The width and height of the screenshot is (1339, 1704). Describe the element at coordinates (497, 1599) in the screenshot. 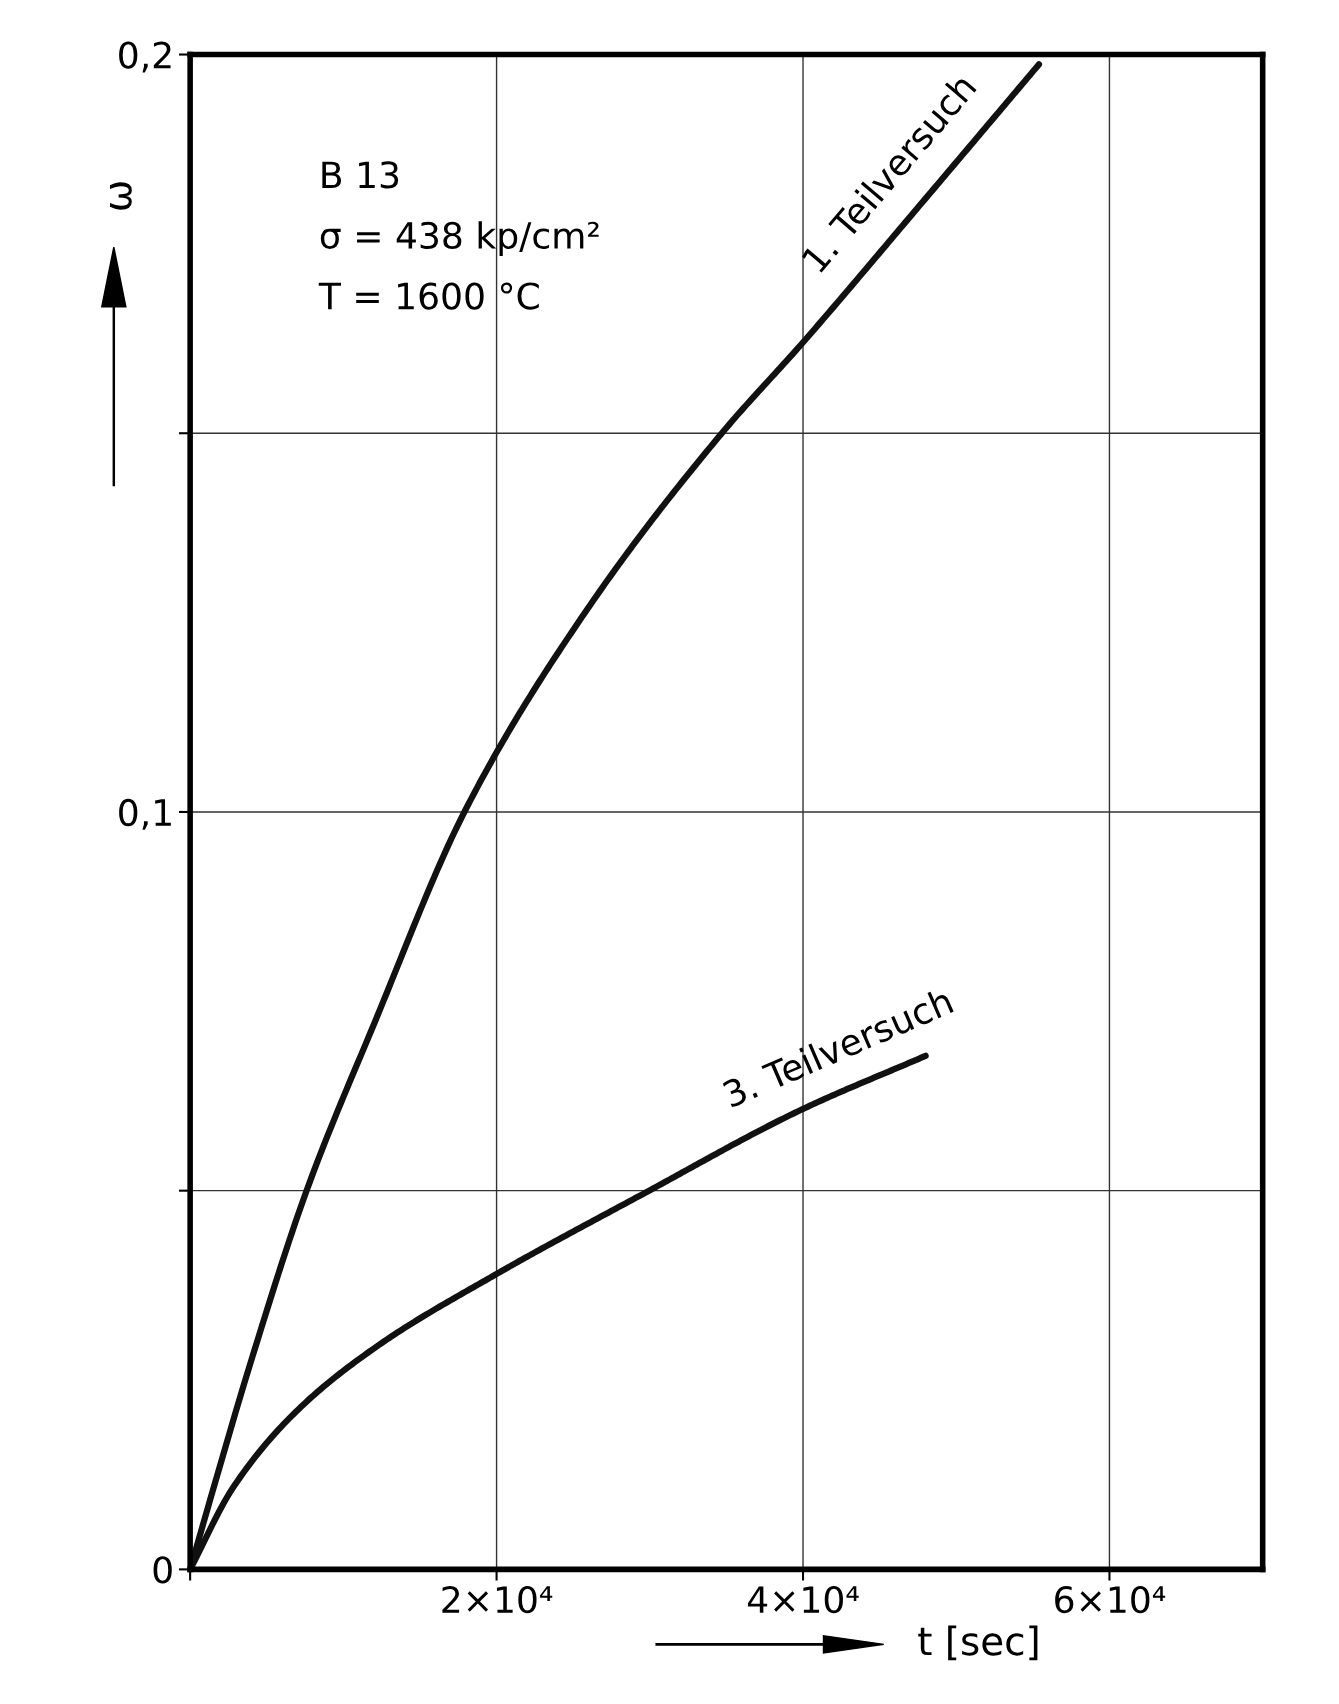

I see `x-tick-label: 2×10⁴` at that location.